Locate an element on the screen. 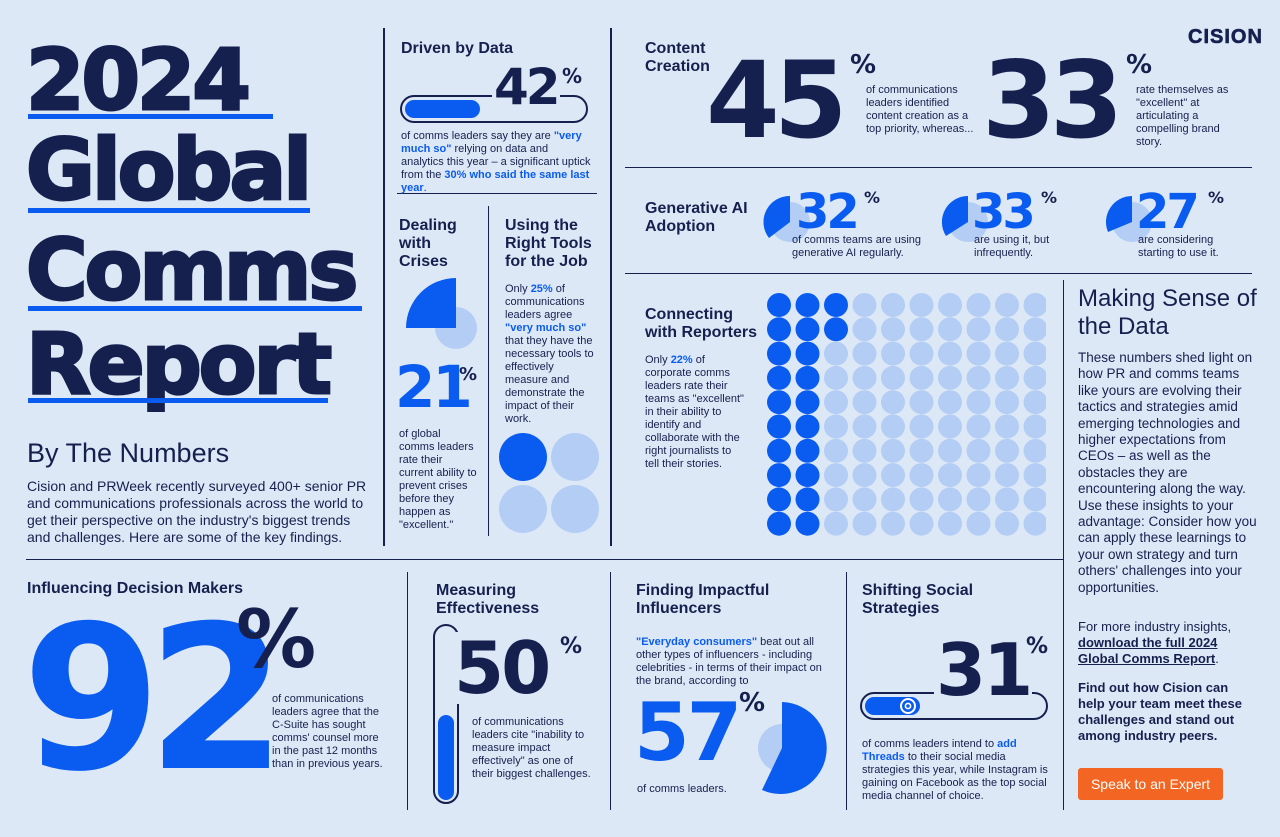 The image size is (1280, 837). measuring-progress-fill is located at coordinates (446, 757).